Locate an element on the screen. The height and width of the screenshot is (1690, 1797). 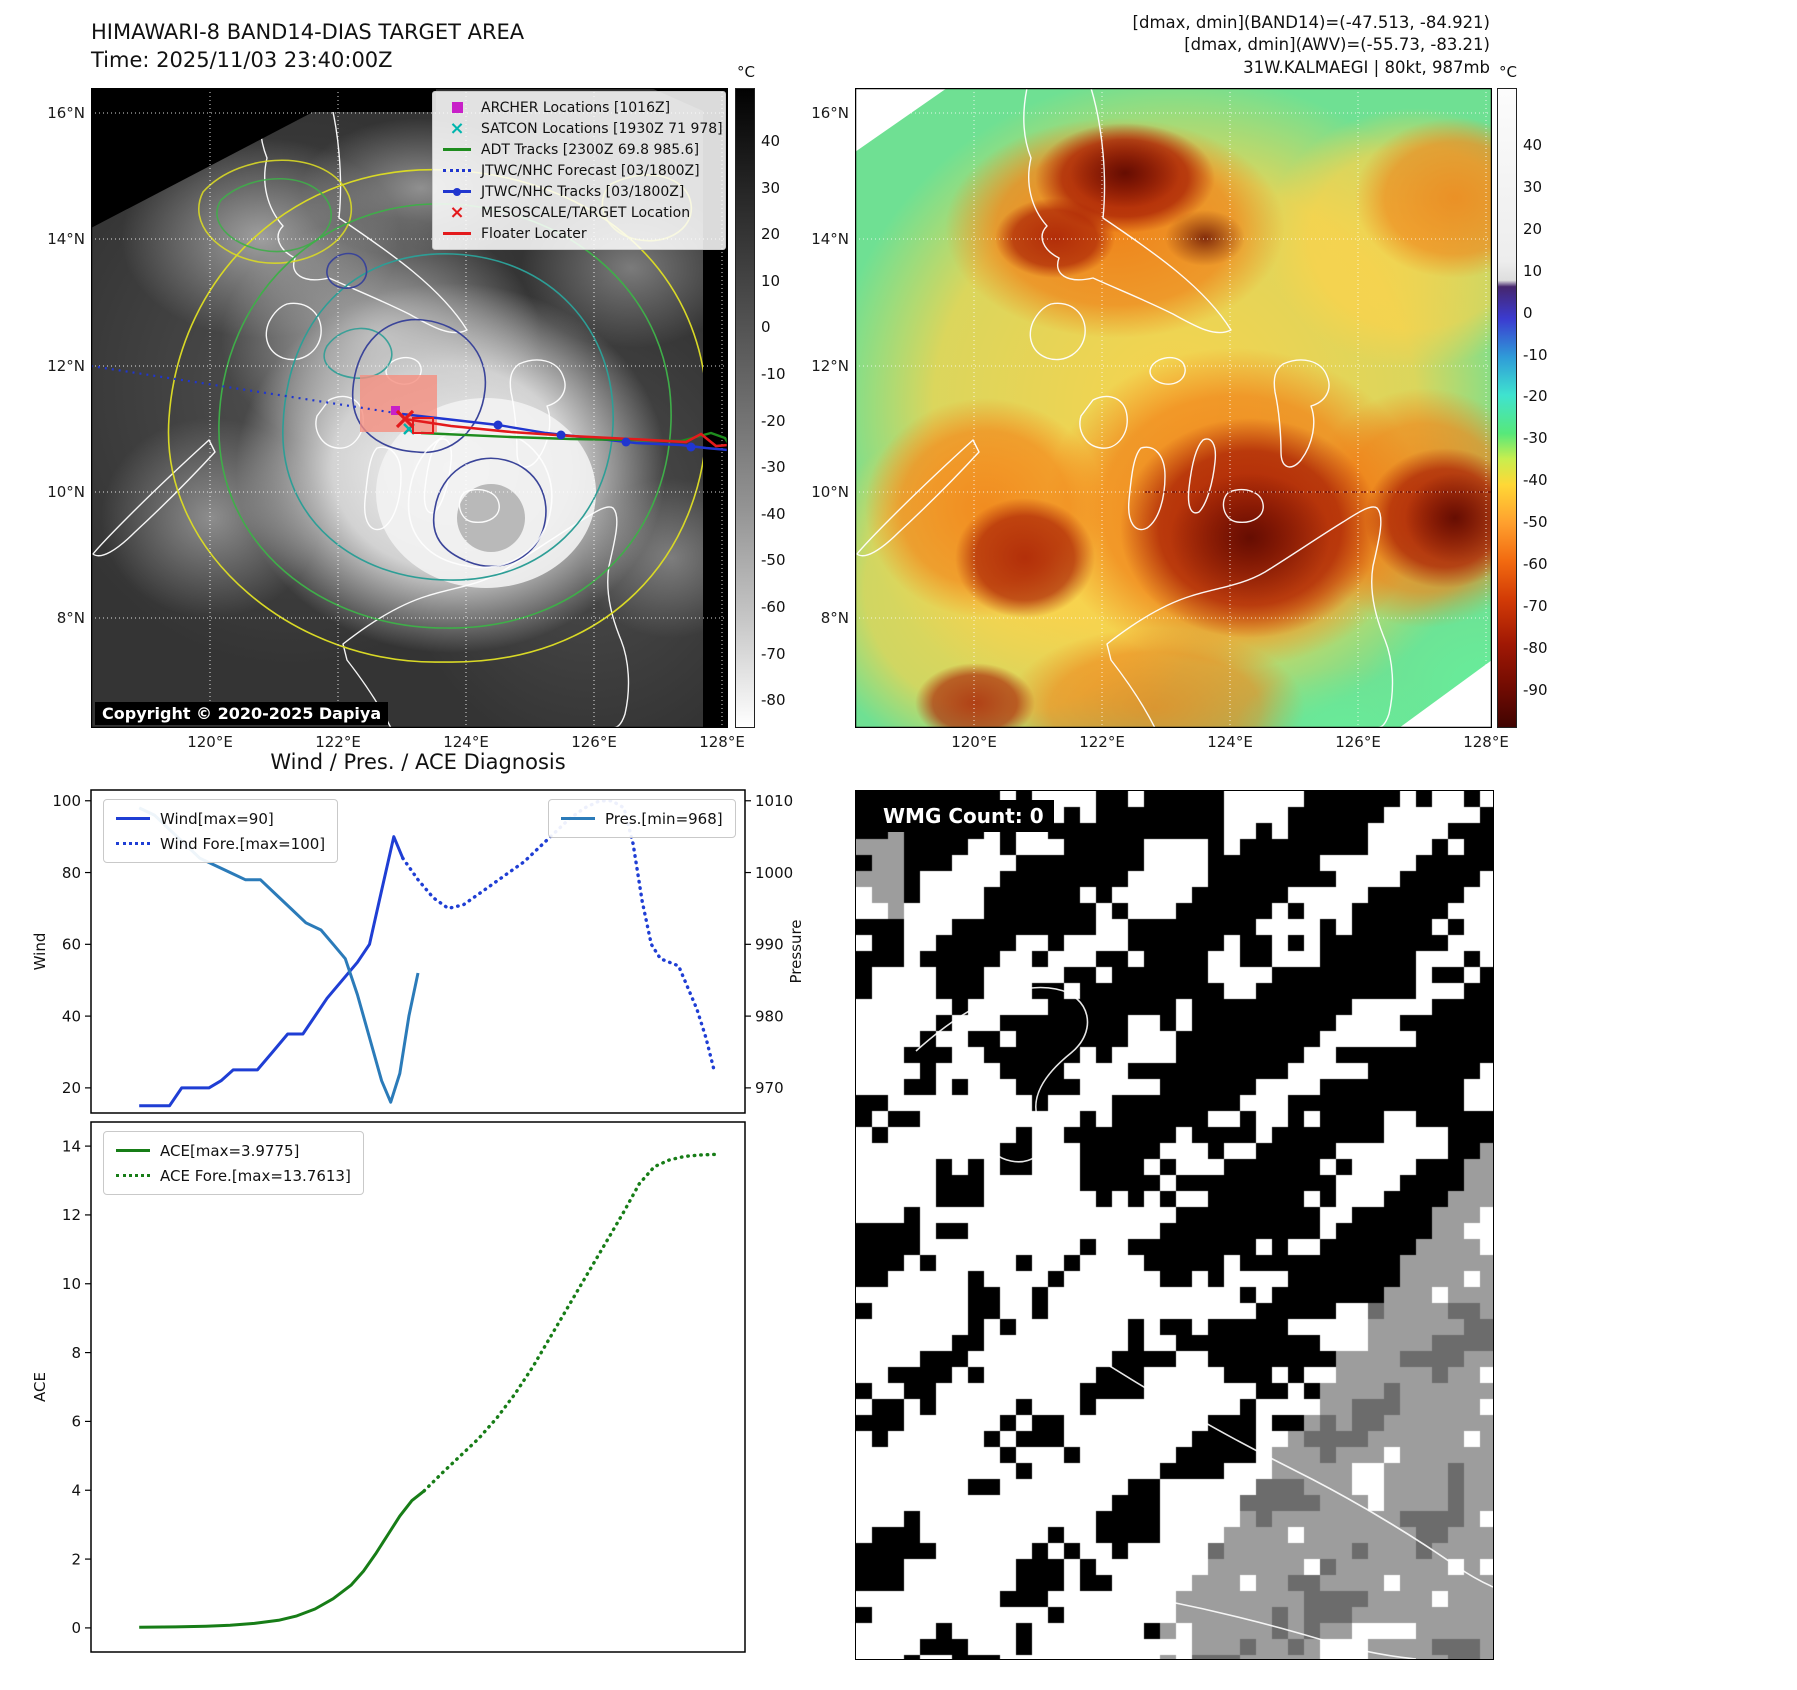
awv-lat-axis: 16°N 14°N 12°N 10°N 8°N is located at coordinates (823, 408).